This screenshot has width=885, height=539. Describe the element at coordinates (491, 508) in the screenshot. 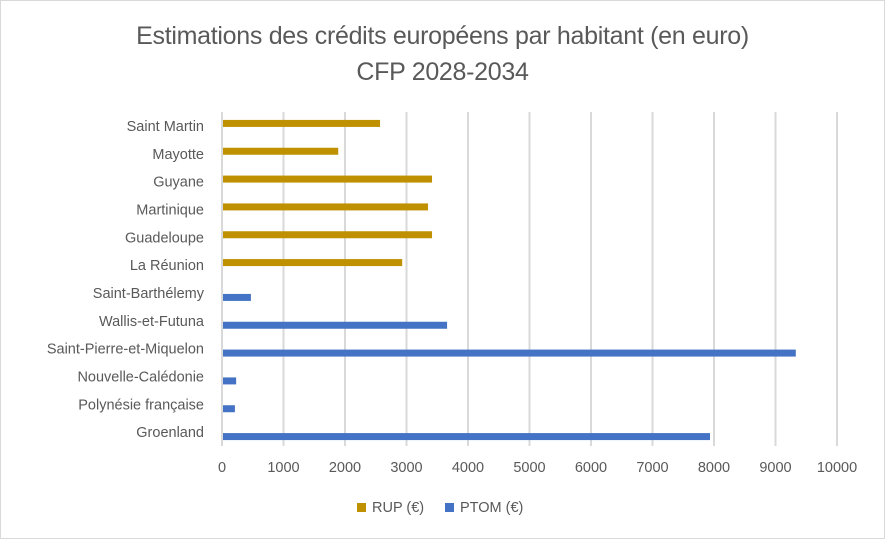

I see `legend-label-ptom: PTOM (€)` at that location.